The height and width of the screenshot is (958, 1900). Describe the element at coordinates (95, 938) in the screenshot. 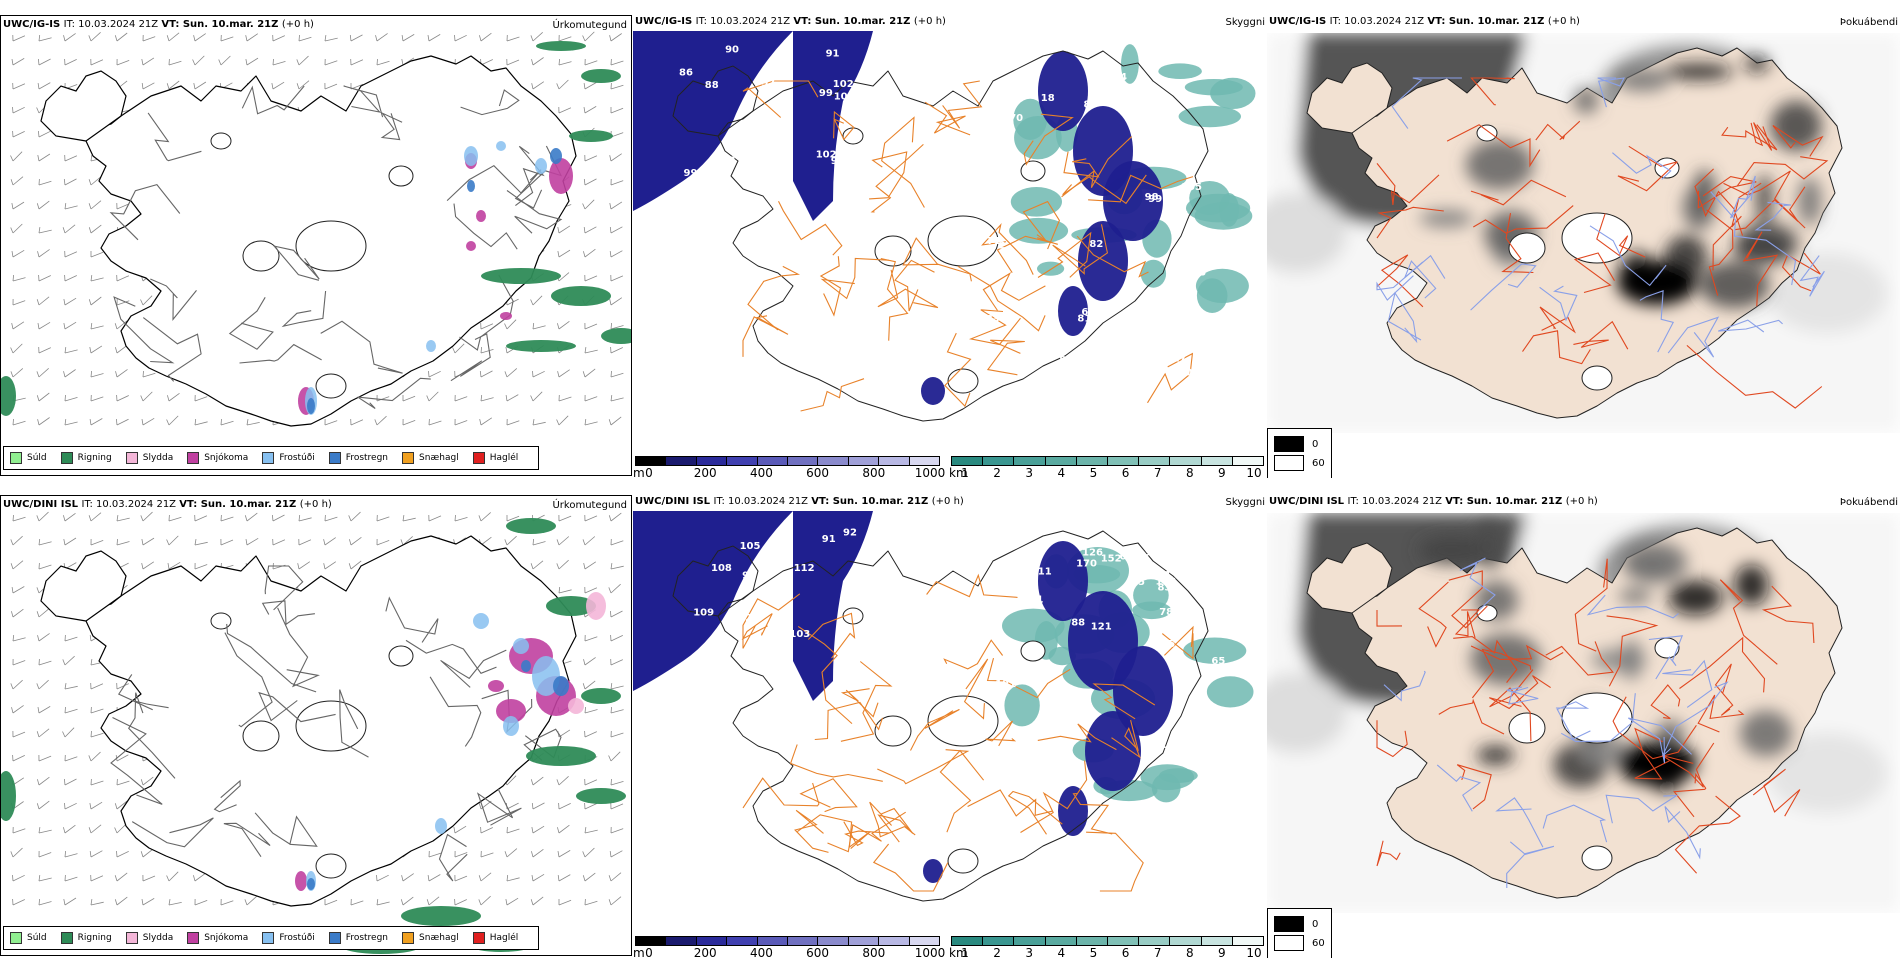

I see `legend-label: Rigning` at that location.